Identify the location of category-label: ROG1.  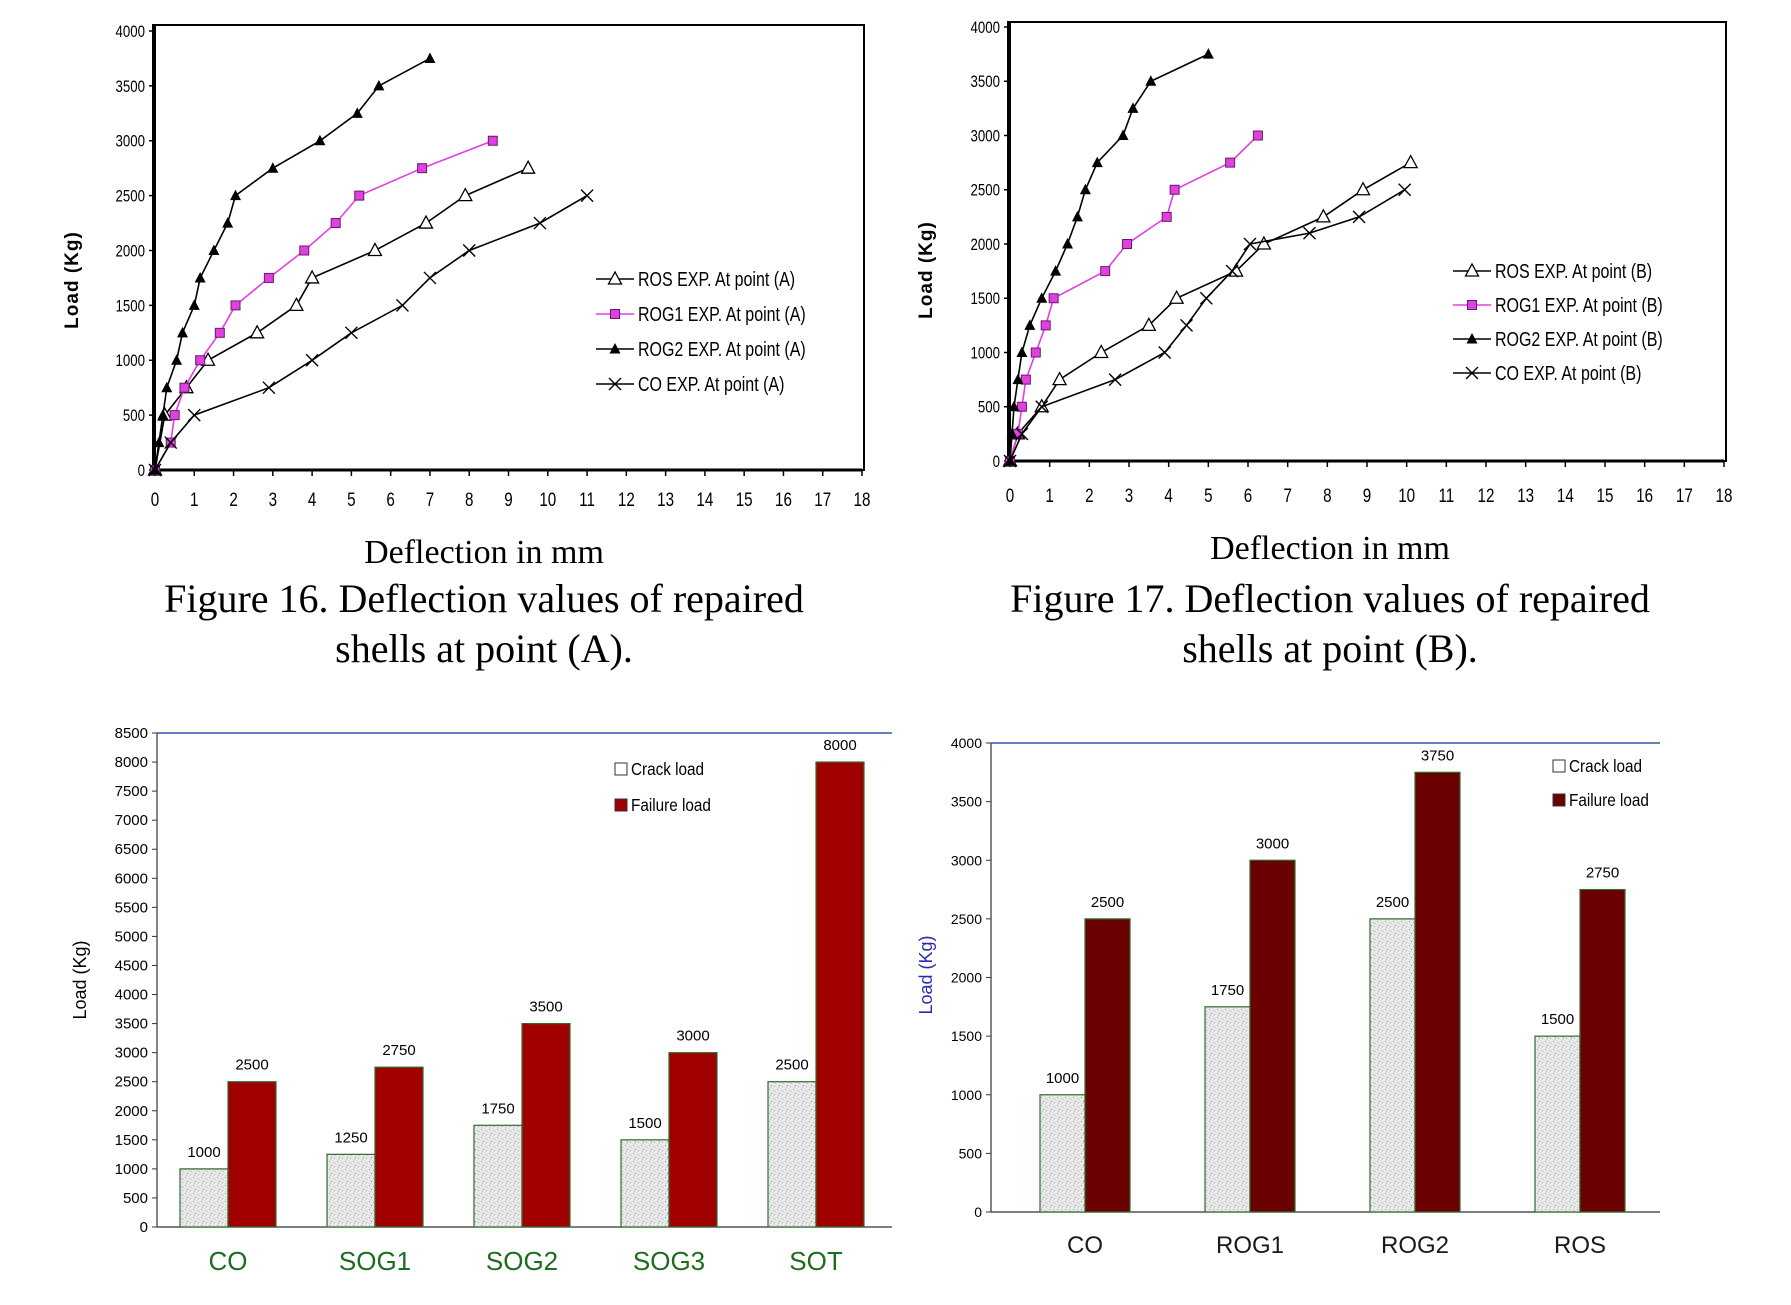
(1250, 1245).